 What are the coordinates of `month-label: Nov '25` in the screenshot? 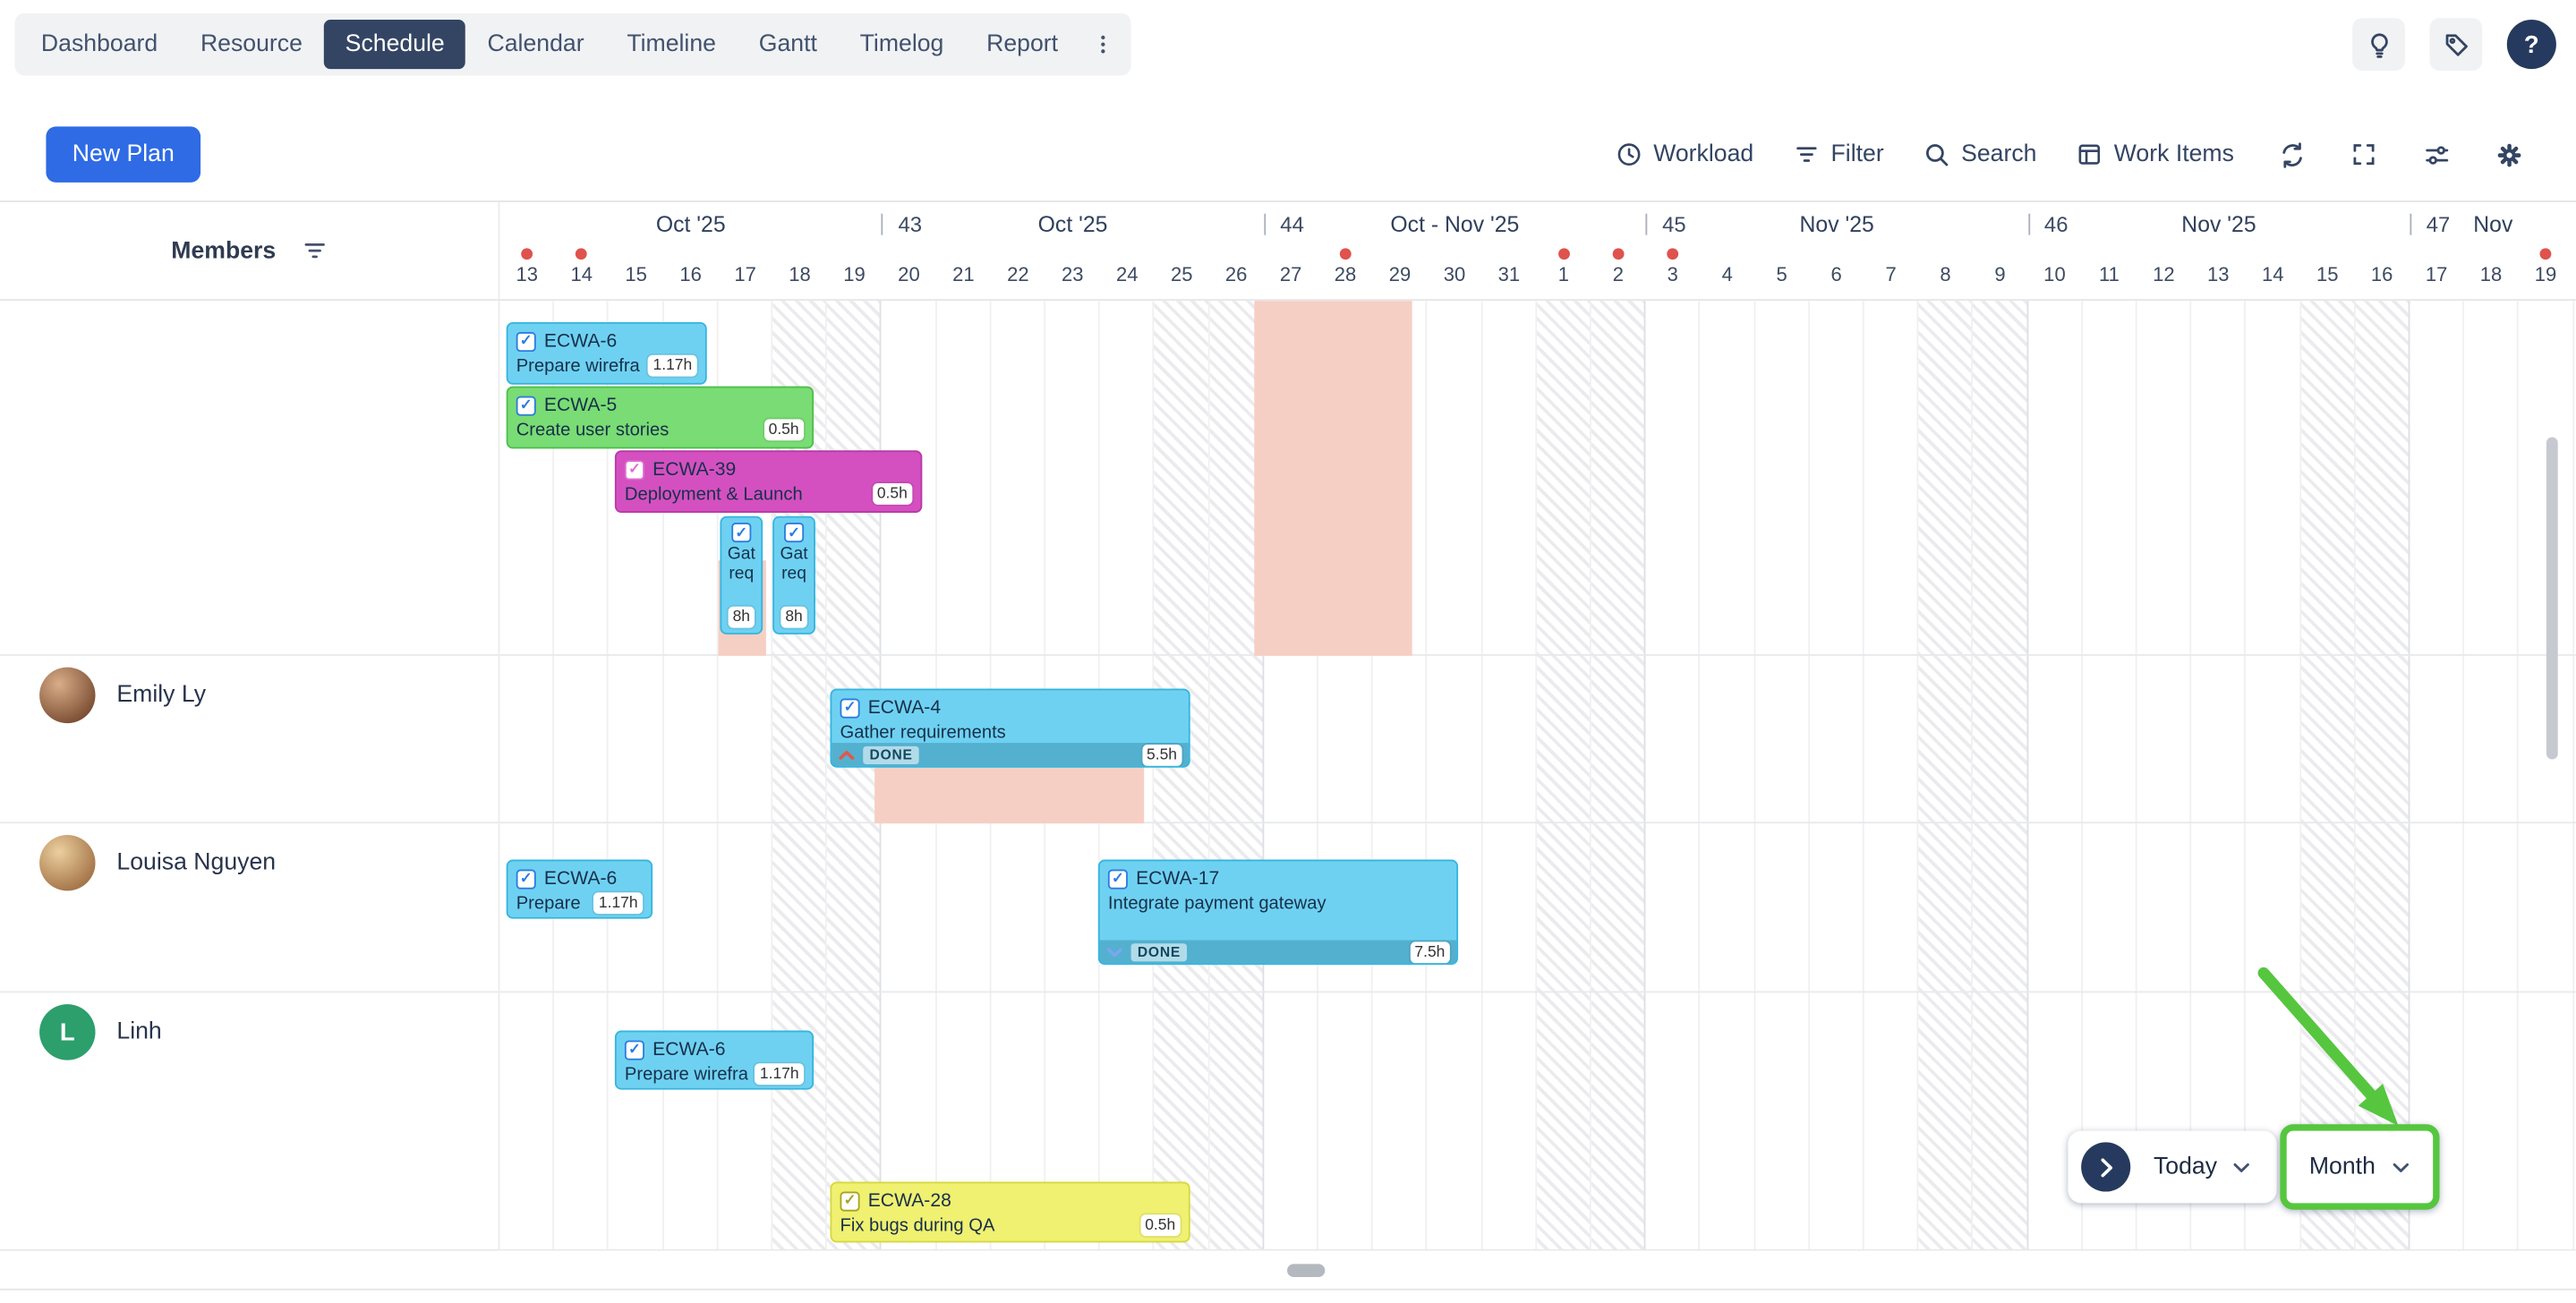 It's located at (1836, 223).